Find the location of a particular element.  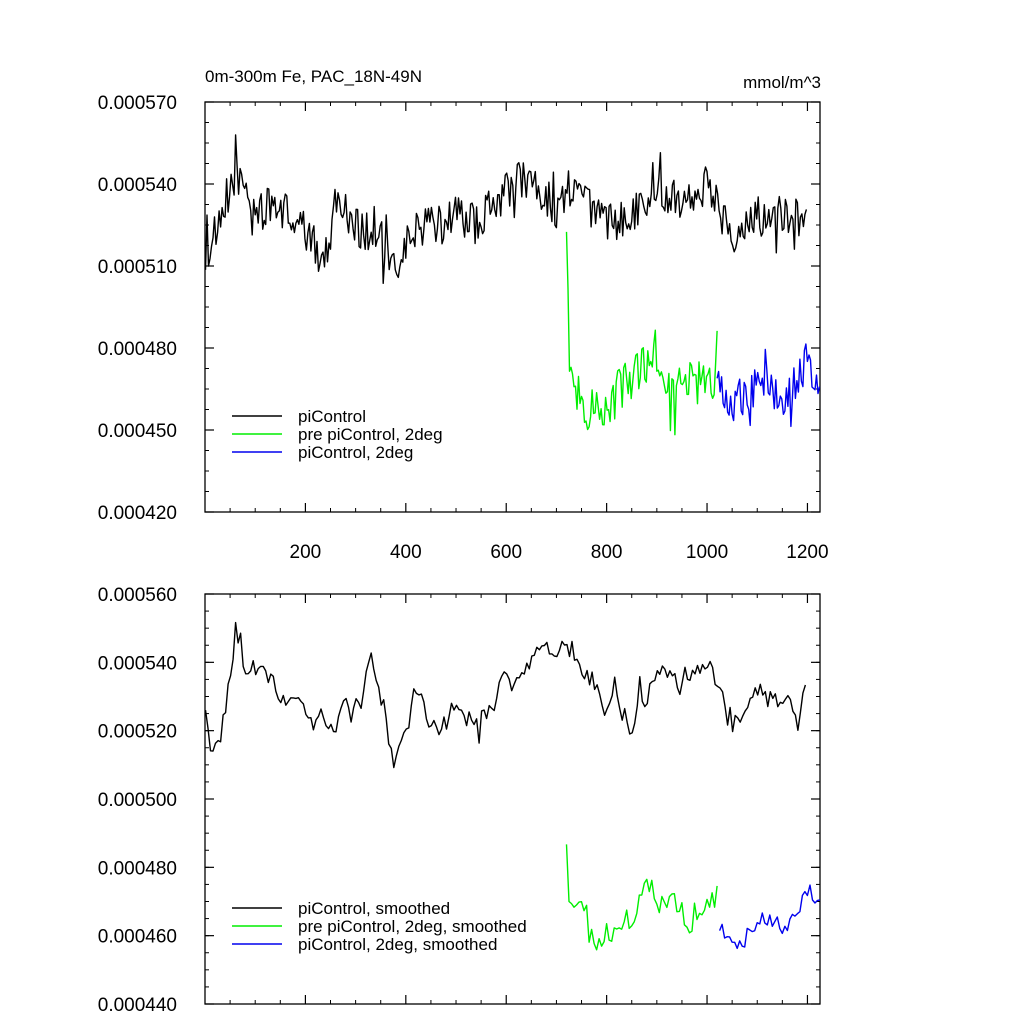

legend-label-0: piControl is located at coordinates (332, 416).